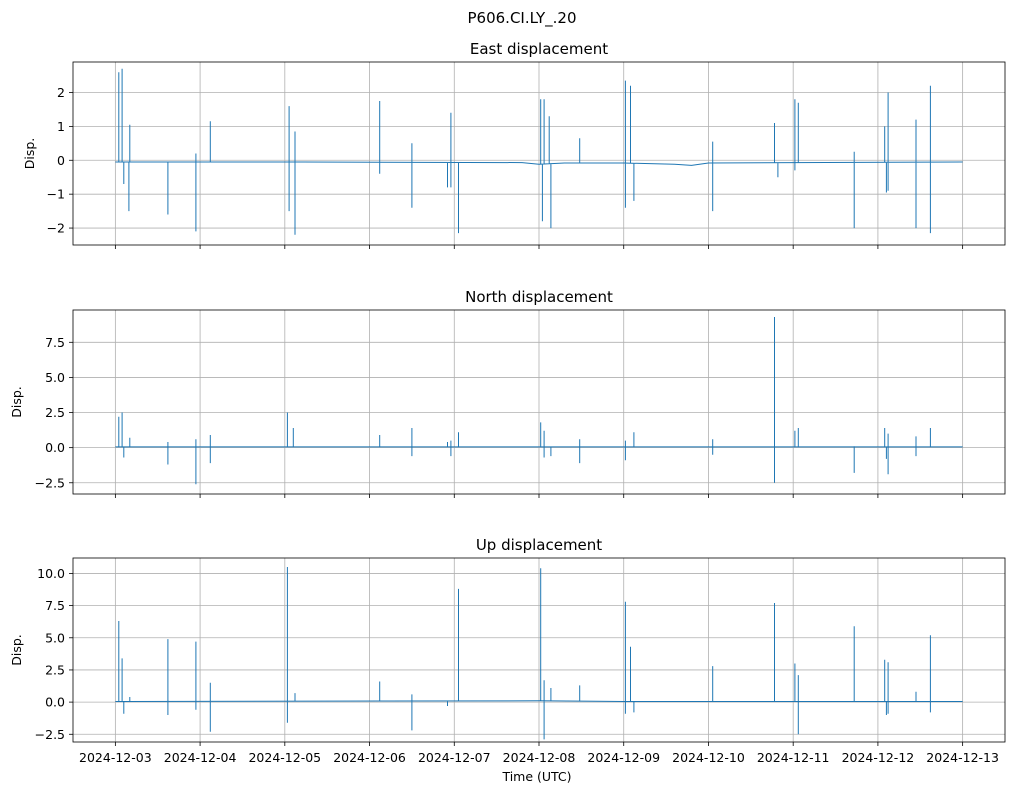  I want to click on x-tick: 2024-12-12, so click(878, 753).